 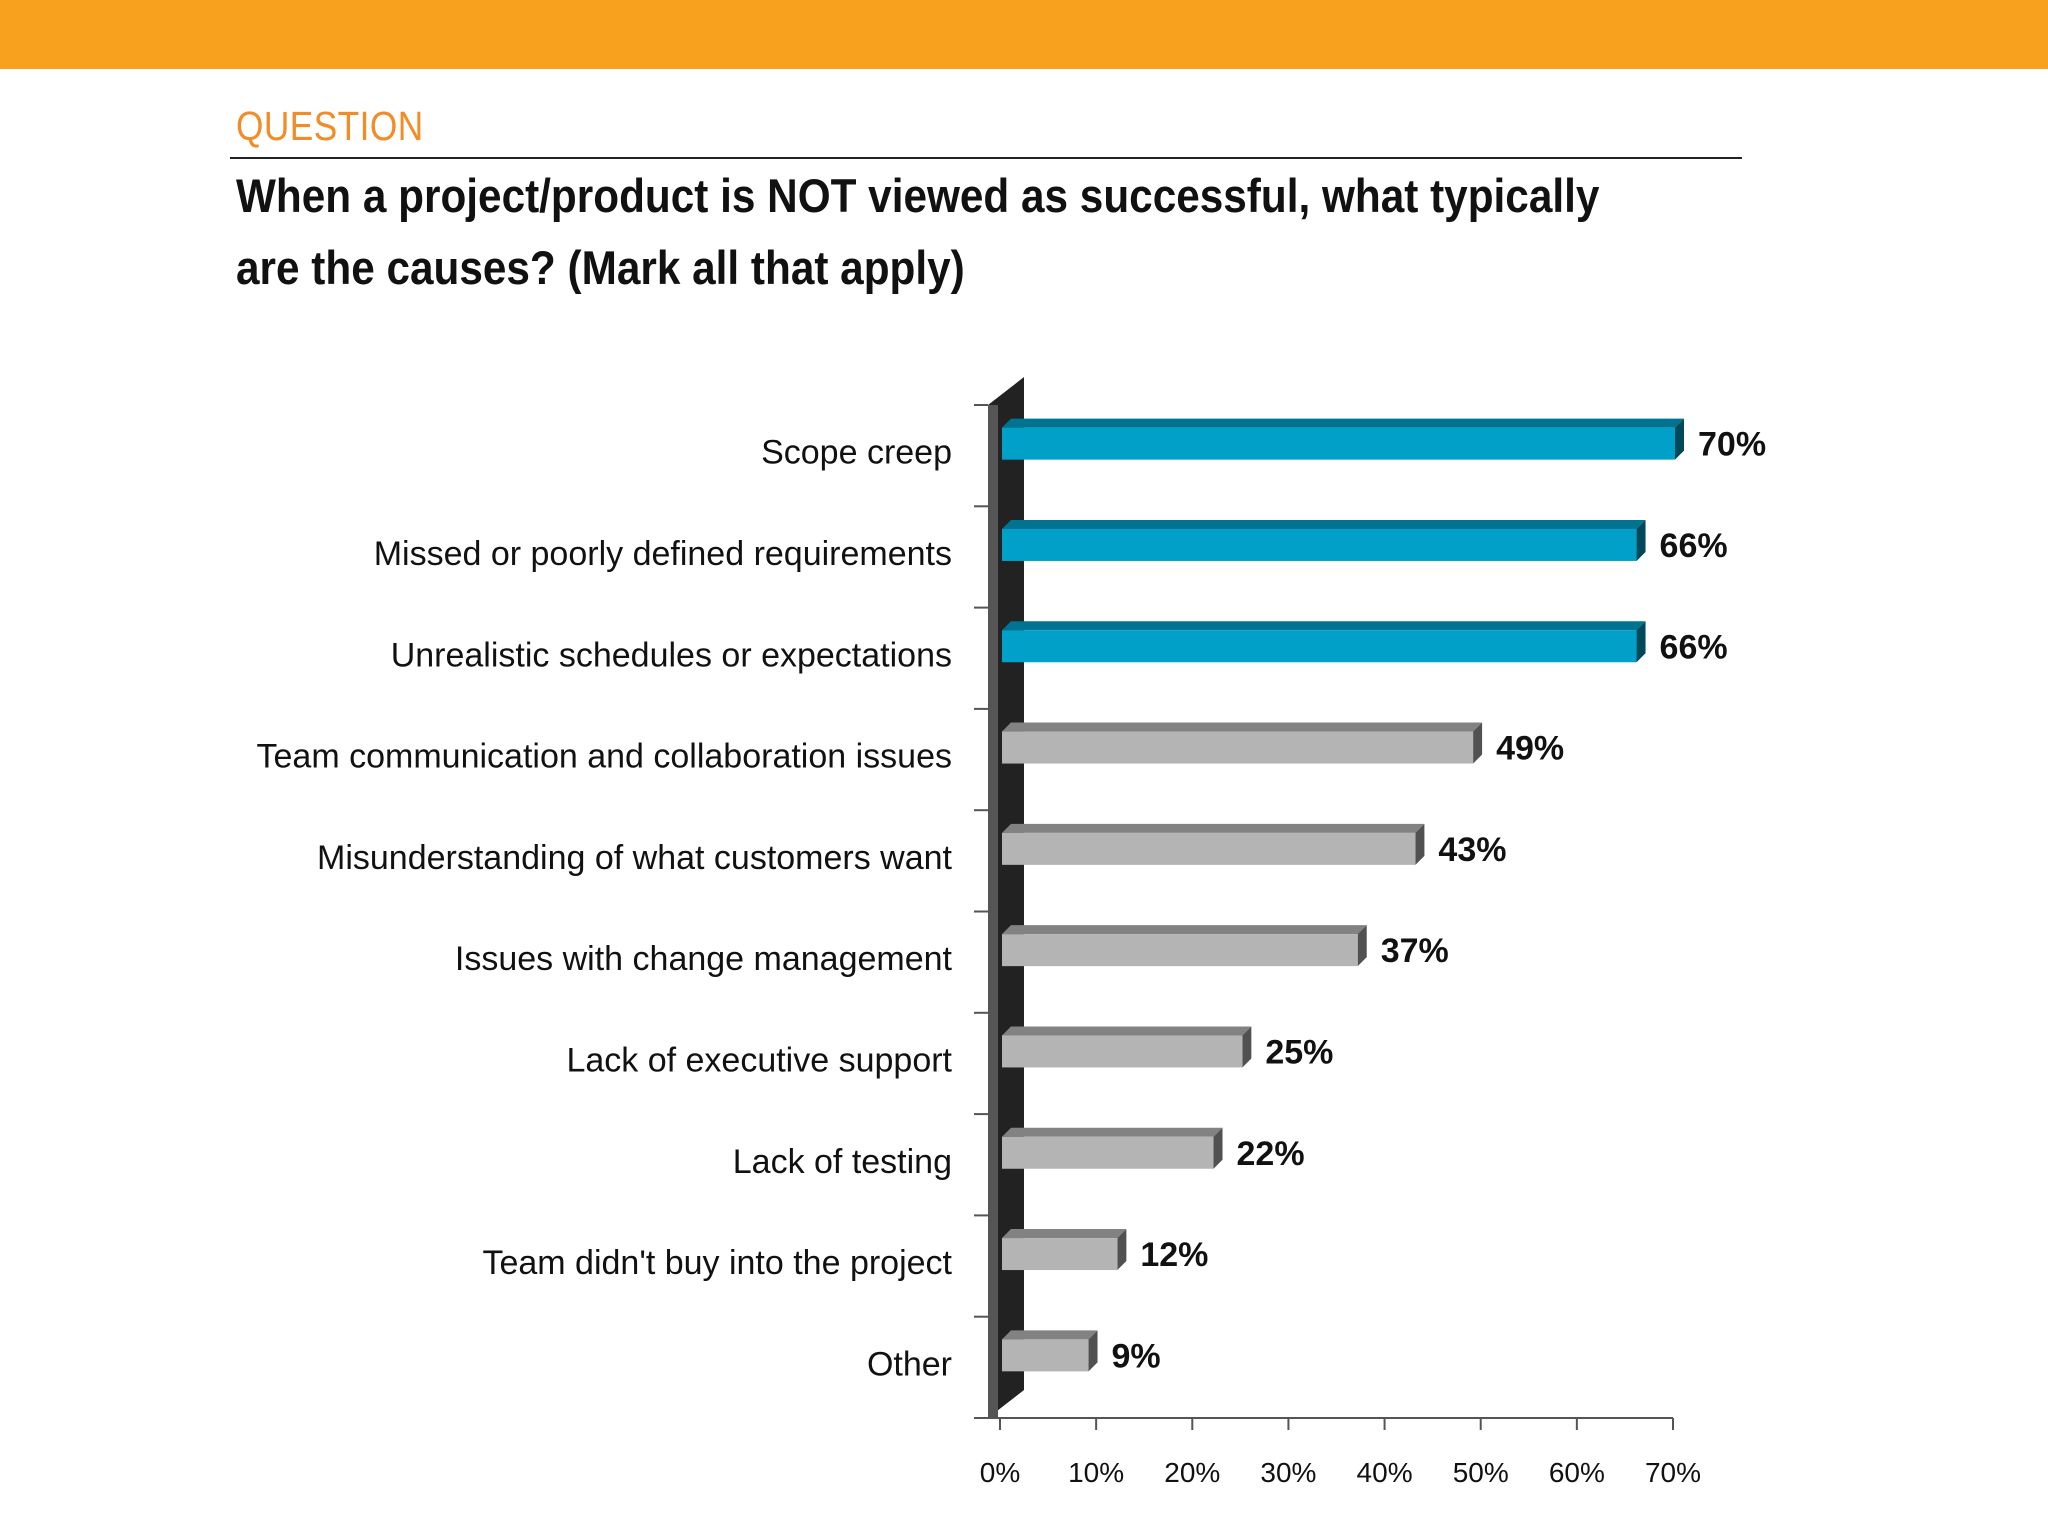 I want to click on category-label: Team didn't buy into the project, so click(x=717, y=1263).